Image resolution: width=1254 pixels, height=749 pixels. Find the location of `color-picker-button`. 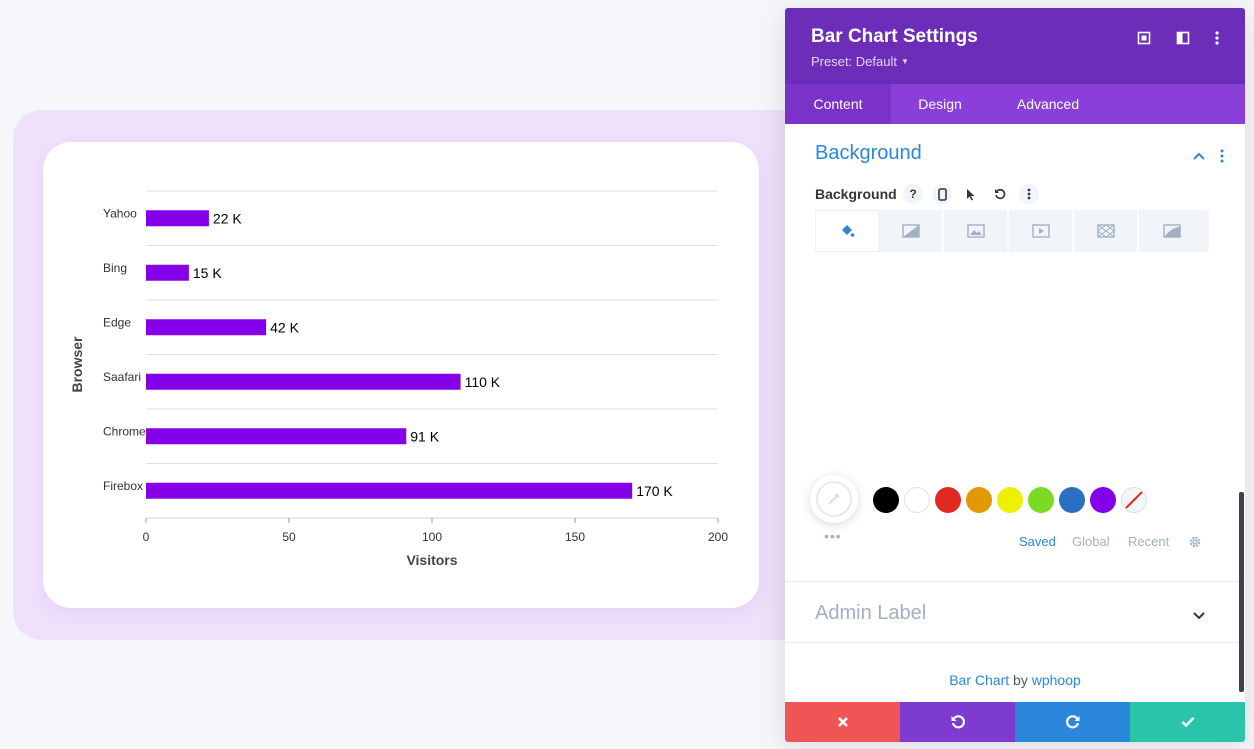

color-picker-button is located at coordinates (834, 499).